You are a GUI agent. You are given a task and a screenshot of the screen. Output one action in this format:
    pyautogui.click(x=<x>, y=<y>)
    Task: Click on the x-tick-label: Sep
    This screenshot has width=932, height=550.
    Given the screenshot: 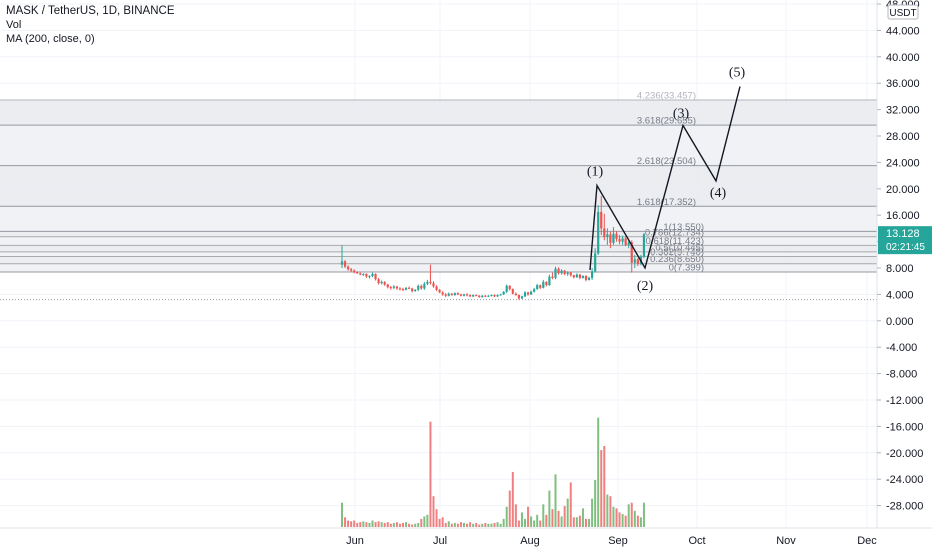 What is the action you would take?
    pyautogui.click(x=618, y=541)
    